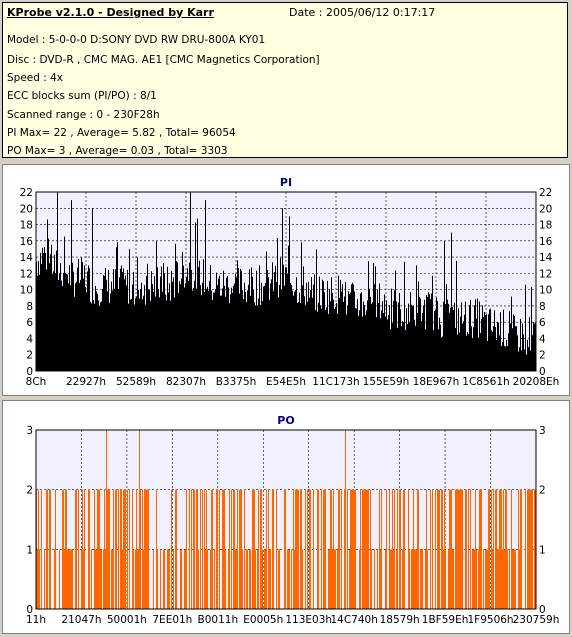 Image resolution: width=572 pixels, height=637 pixels. I want to click on range-line: Scanned range : 0 - 230F28h, so click(83, 115).